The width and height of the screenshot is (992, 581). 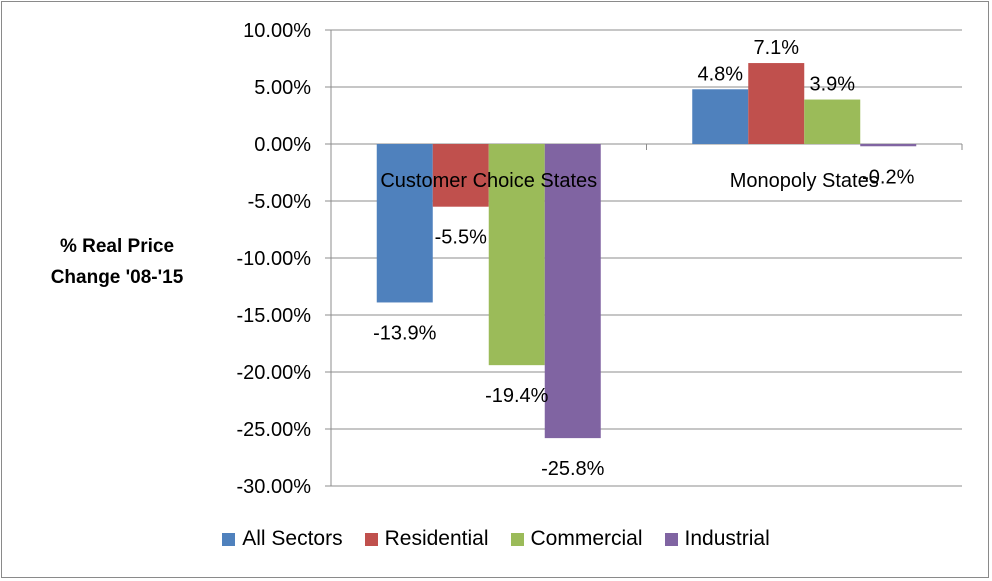 What do you see at coordinates (586, 538) in the screenshot?
I see `legend-label-commercial: Commercial` at bounding box center [586, 538].